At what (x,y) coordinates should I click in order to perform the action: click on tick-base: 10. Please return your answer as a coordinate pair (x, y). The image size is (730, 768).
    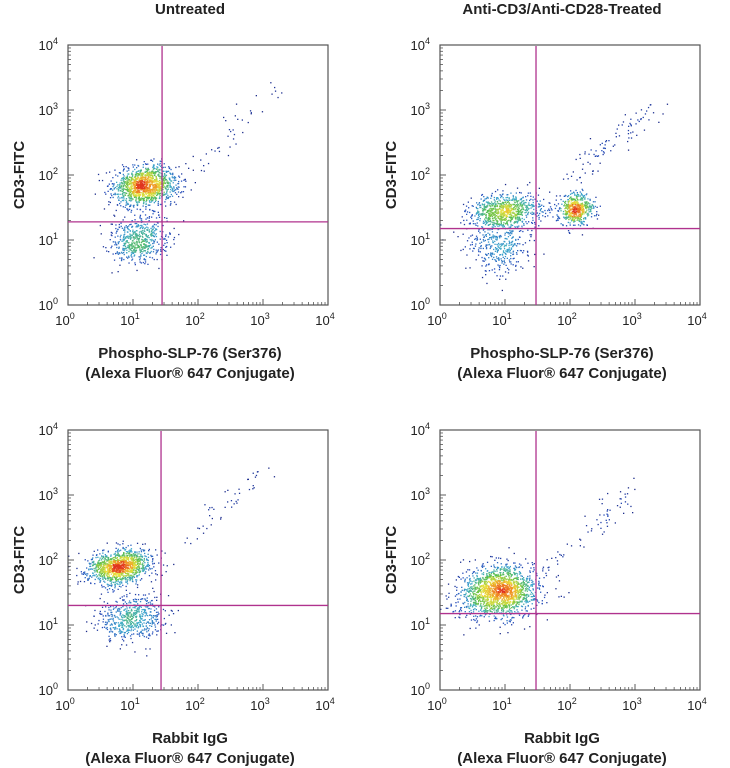
    Looking at the image, I should click on (322, 320).